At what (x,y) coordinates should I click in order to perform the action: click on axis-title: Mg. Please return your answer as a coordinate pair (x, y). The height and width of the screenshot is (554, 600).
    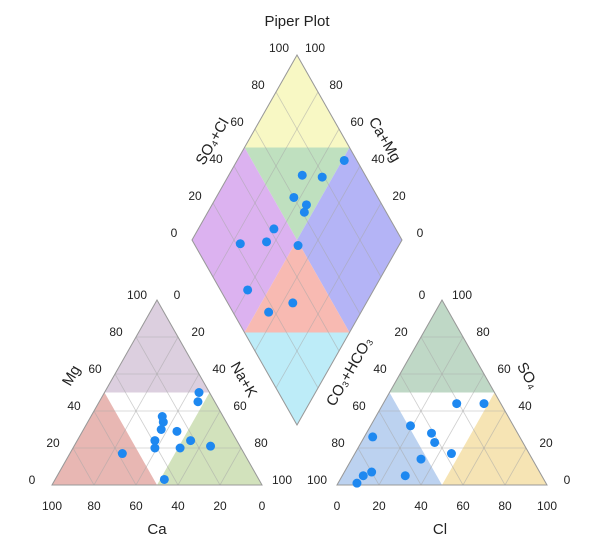
    Looking at the image, I should click on (71, 375).